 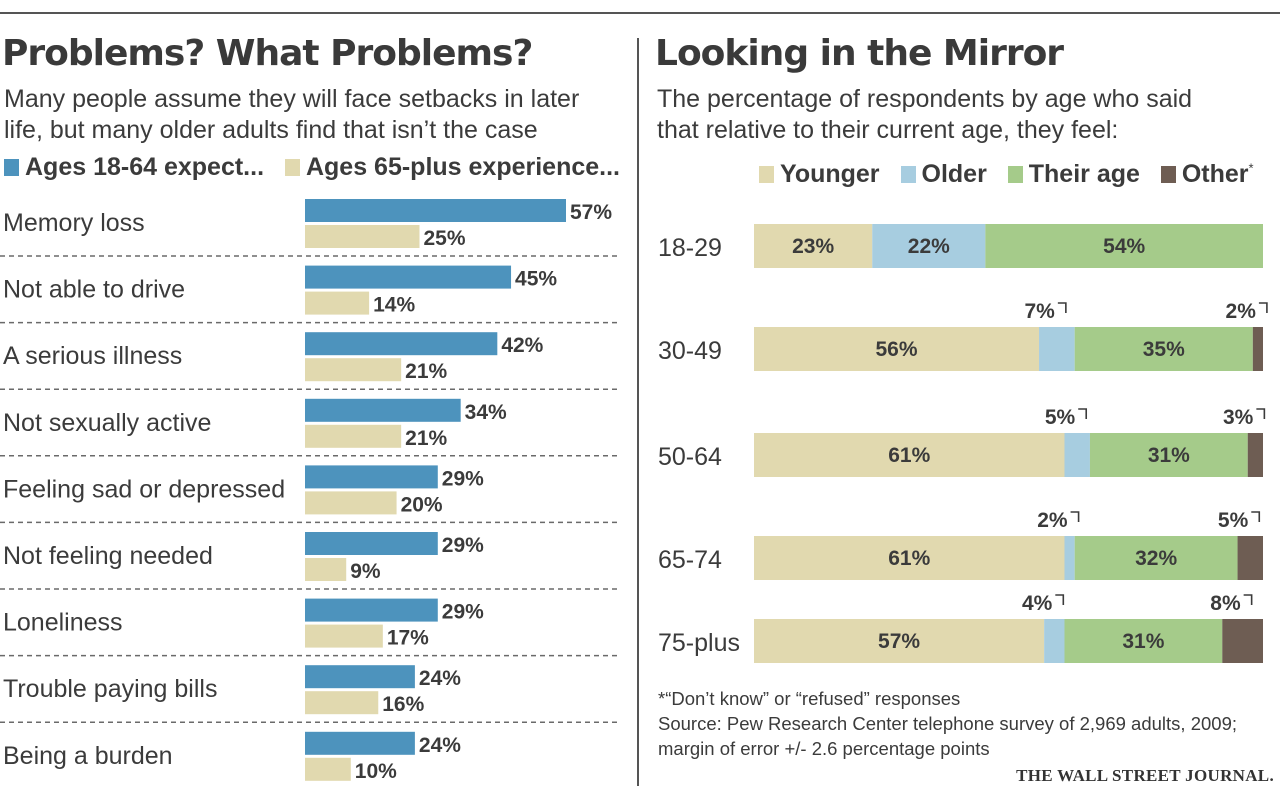 I want to click on age-label-30-49: 30-49, so click(x=690, y=351).